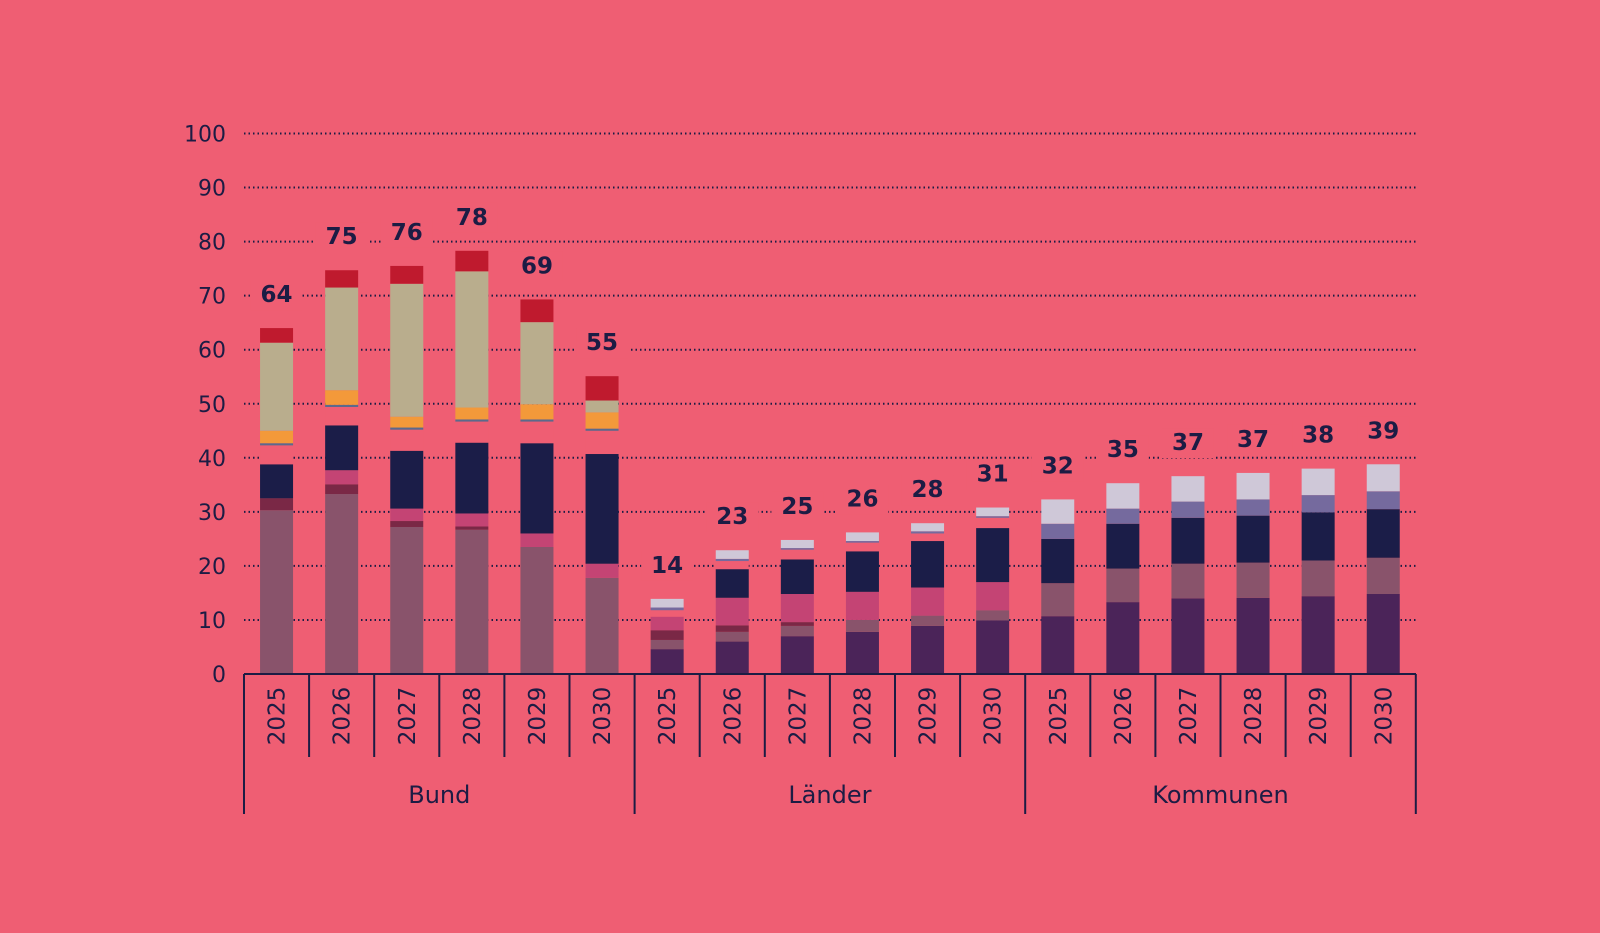 This screenshot has width=1600, height=933. What do you see at coordinates (212, 243) in the screenshot?
I see `y-tick-label: 80` at bounding box center [212, 243].